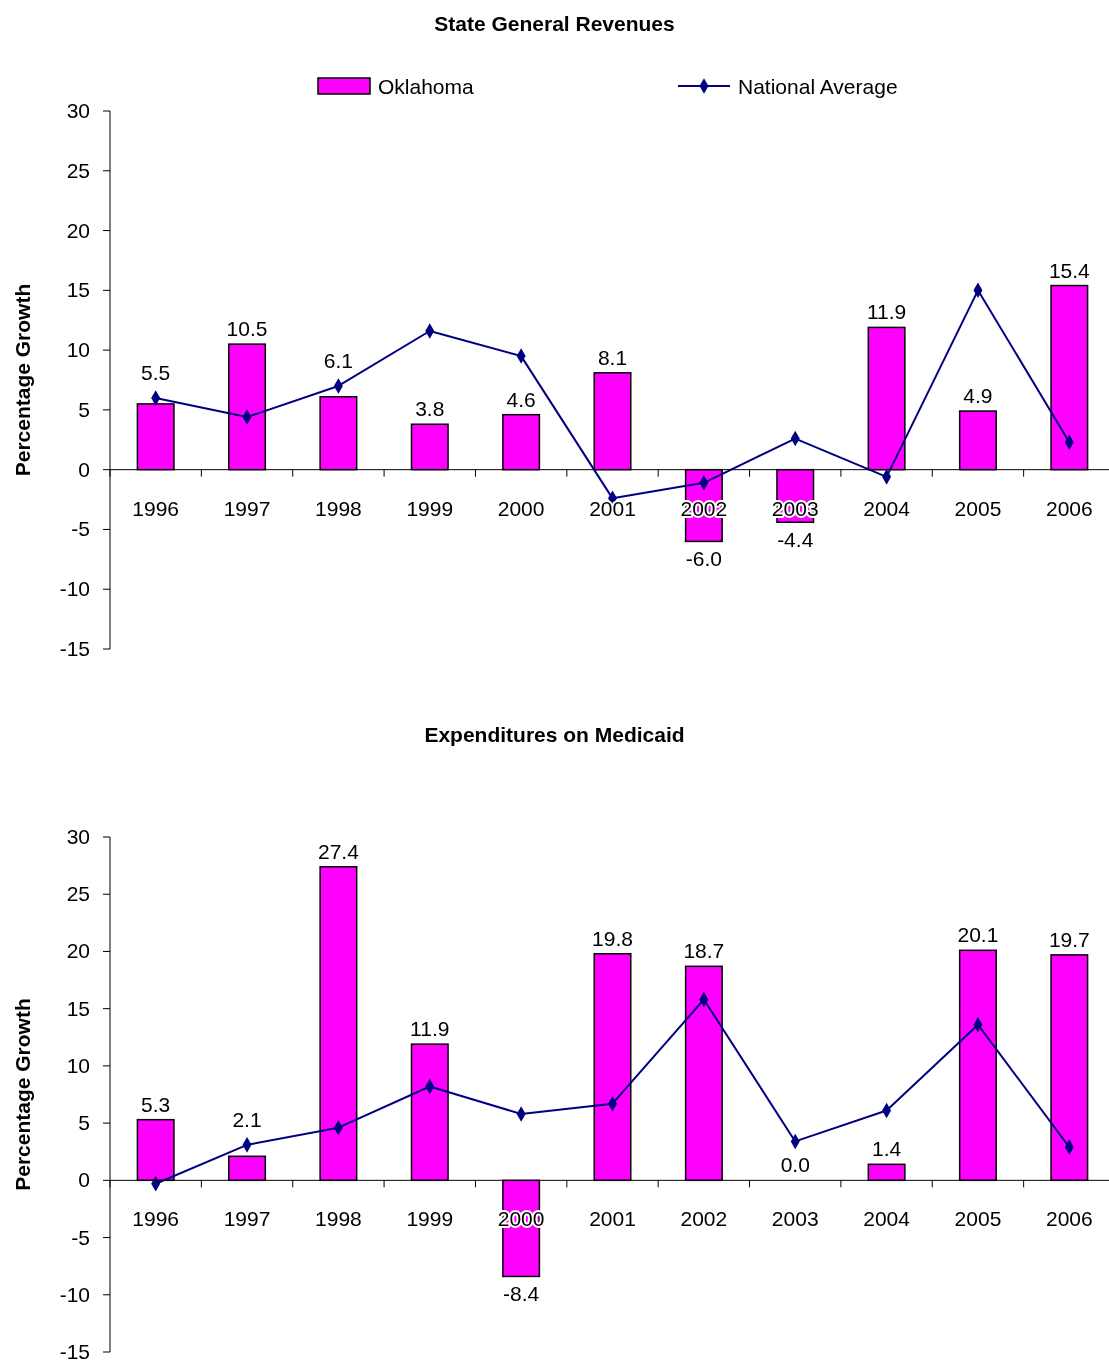 Image resolution: width=1109 pixels, height=1363 pixels. What do you see at coordinates (703, 559) in the screenshot?
I see `data-label: -6.0` at bounding box center [703, 559].